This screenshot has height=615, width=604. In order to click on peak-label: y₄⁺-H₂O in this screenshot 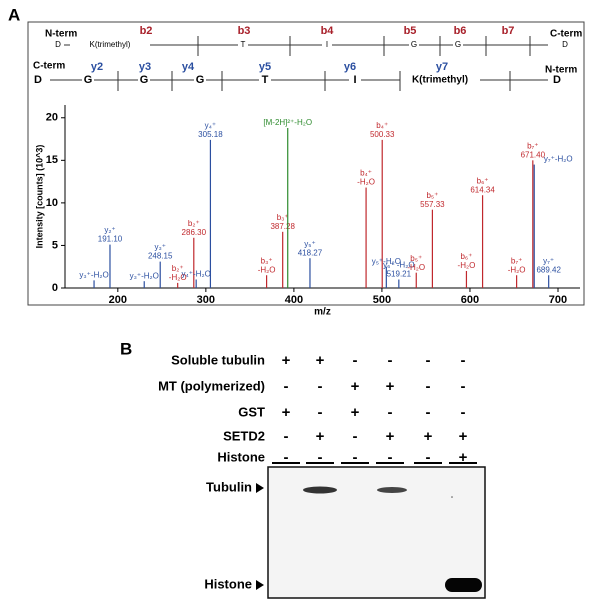, I will do `click(196, 274)`.